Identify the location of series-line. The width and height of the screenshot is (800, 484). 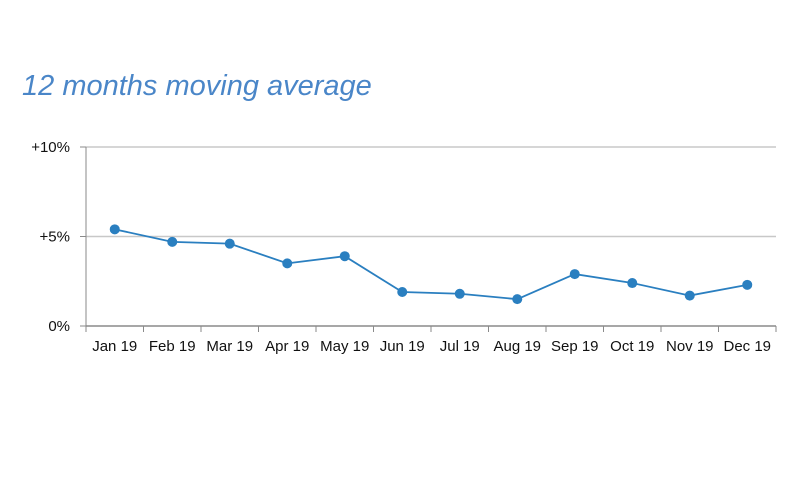
(431, 264).